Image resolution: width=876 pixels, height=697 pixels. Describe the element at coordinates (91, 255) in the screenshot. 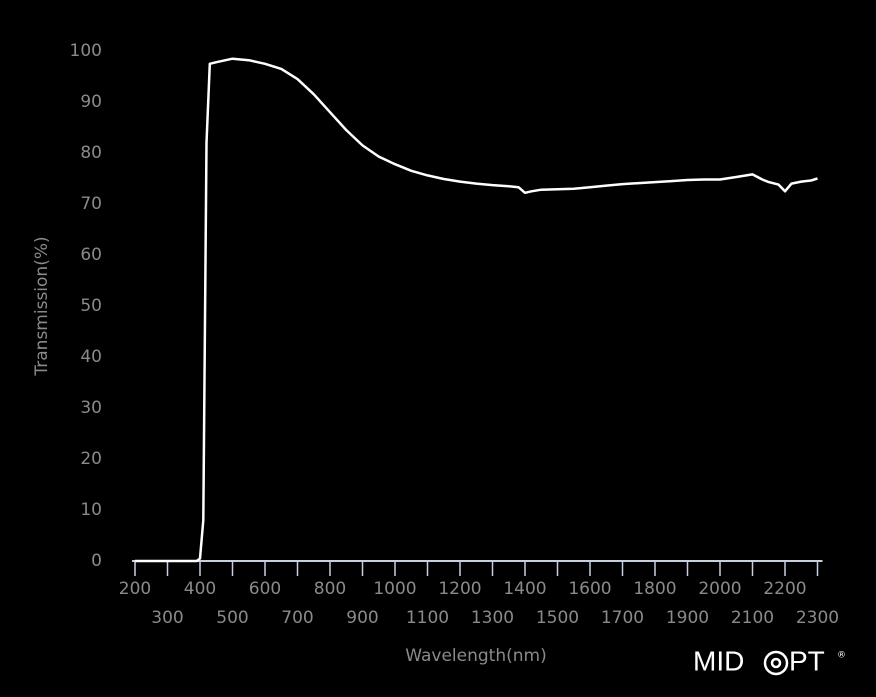

I see `y-tick-label: 60` at that location.